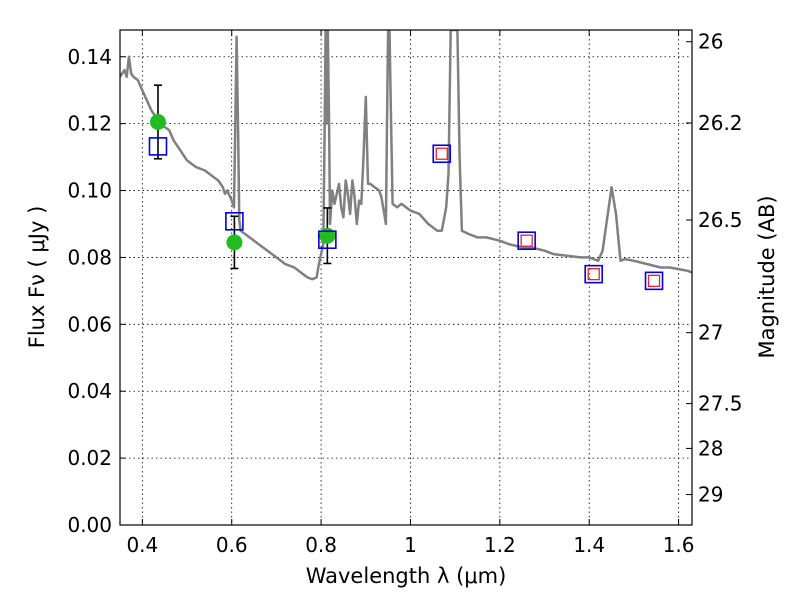 This screenshot has width=800, height=600. I want to click on y2-tick-label: 26.2, so click(720, 123).